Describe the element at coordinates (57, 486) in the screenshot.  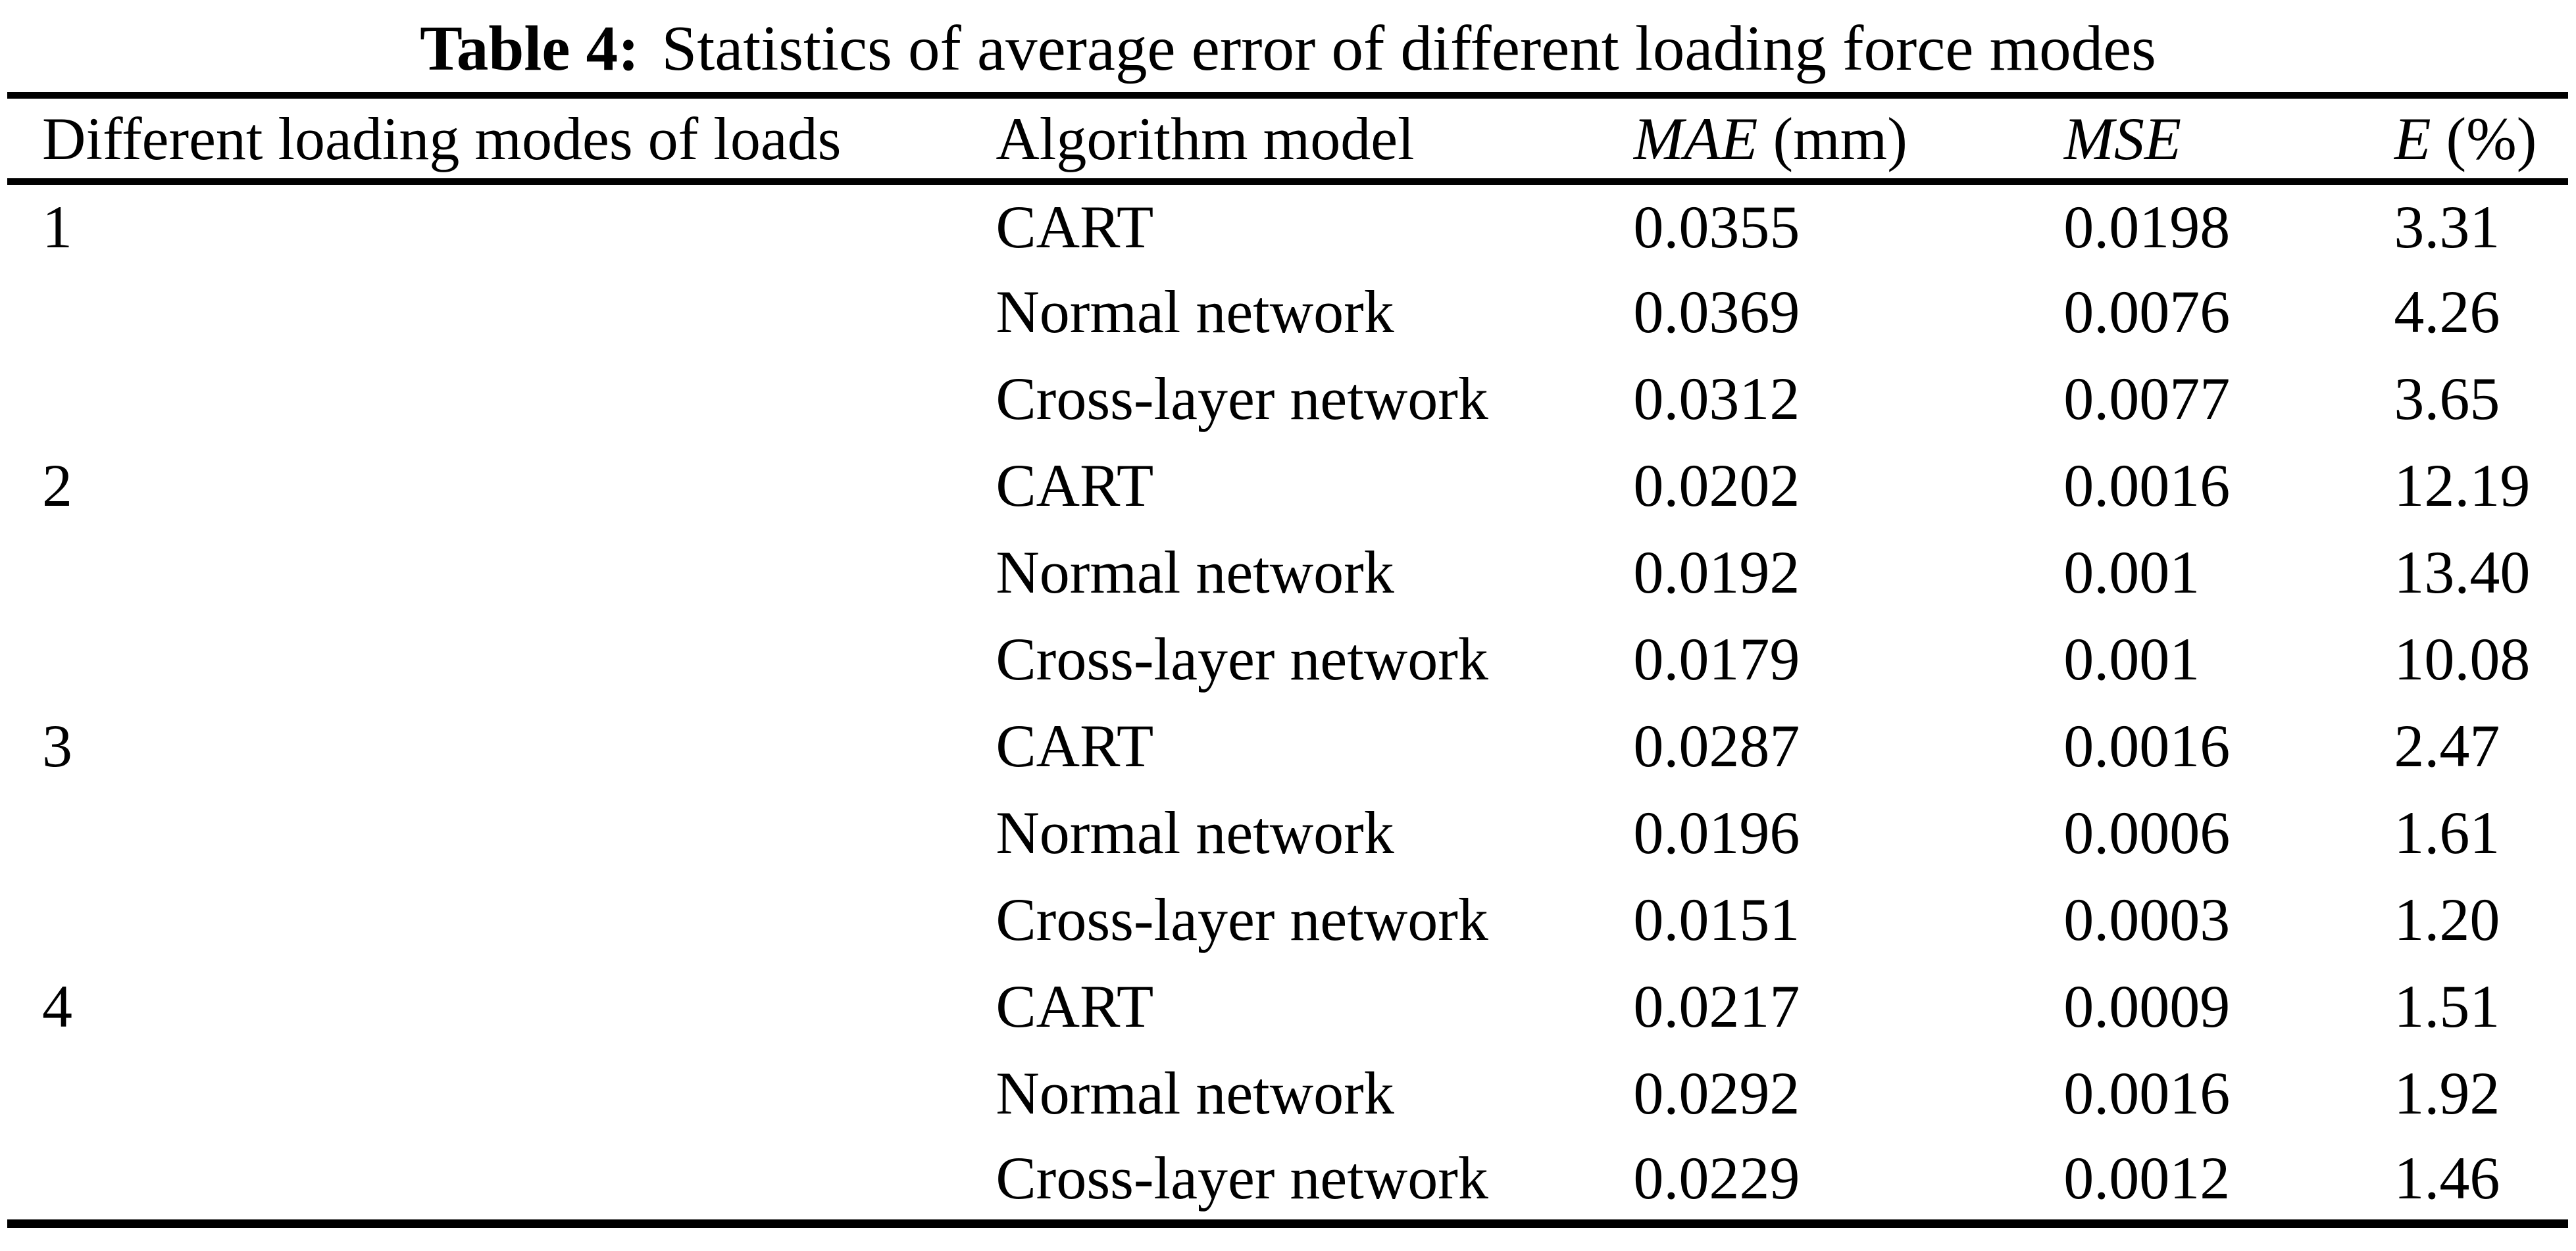
I see `cell-mode: 2` at that location.